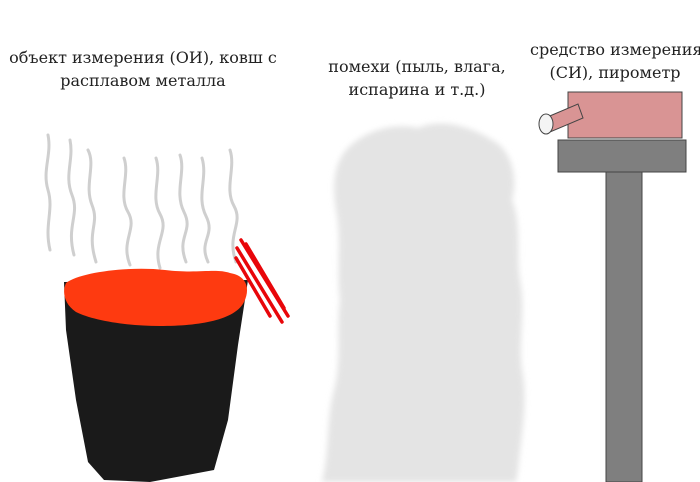 This screenshot has width=700, height=482. Describe the element at coordinates (141, 201) in the screenshot. I see `steam-wisps` at that location.